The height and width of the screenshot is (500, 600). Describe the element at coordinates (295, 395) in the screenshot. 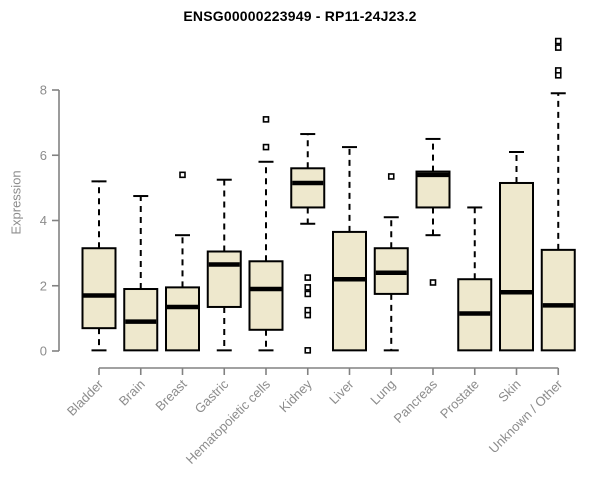

I see `x-axis-label-kidney: Kidney` at that location.